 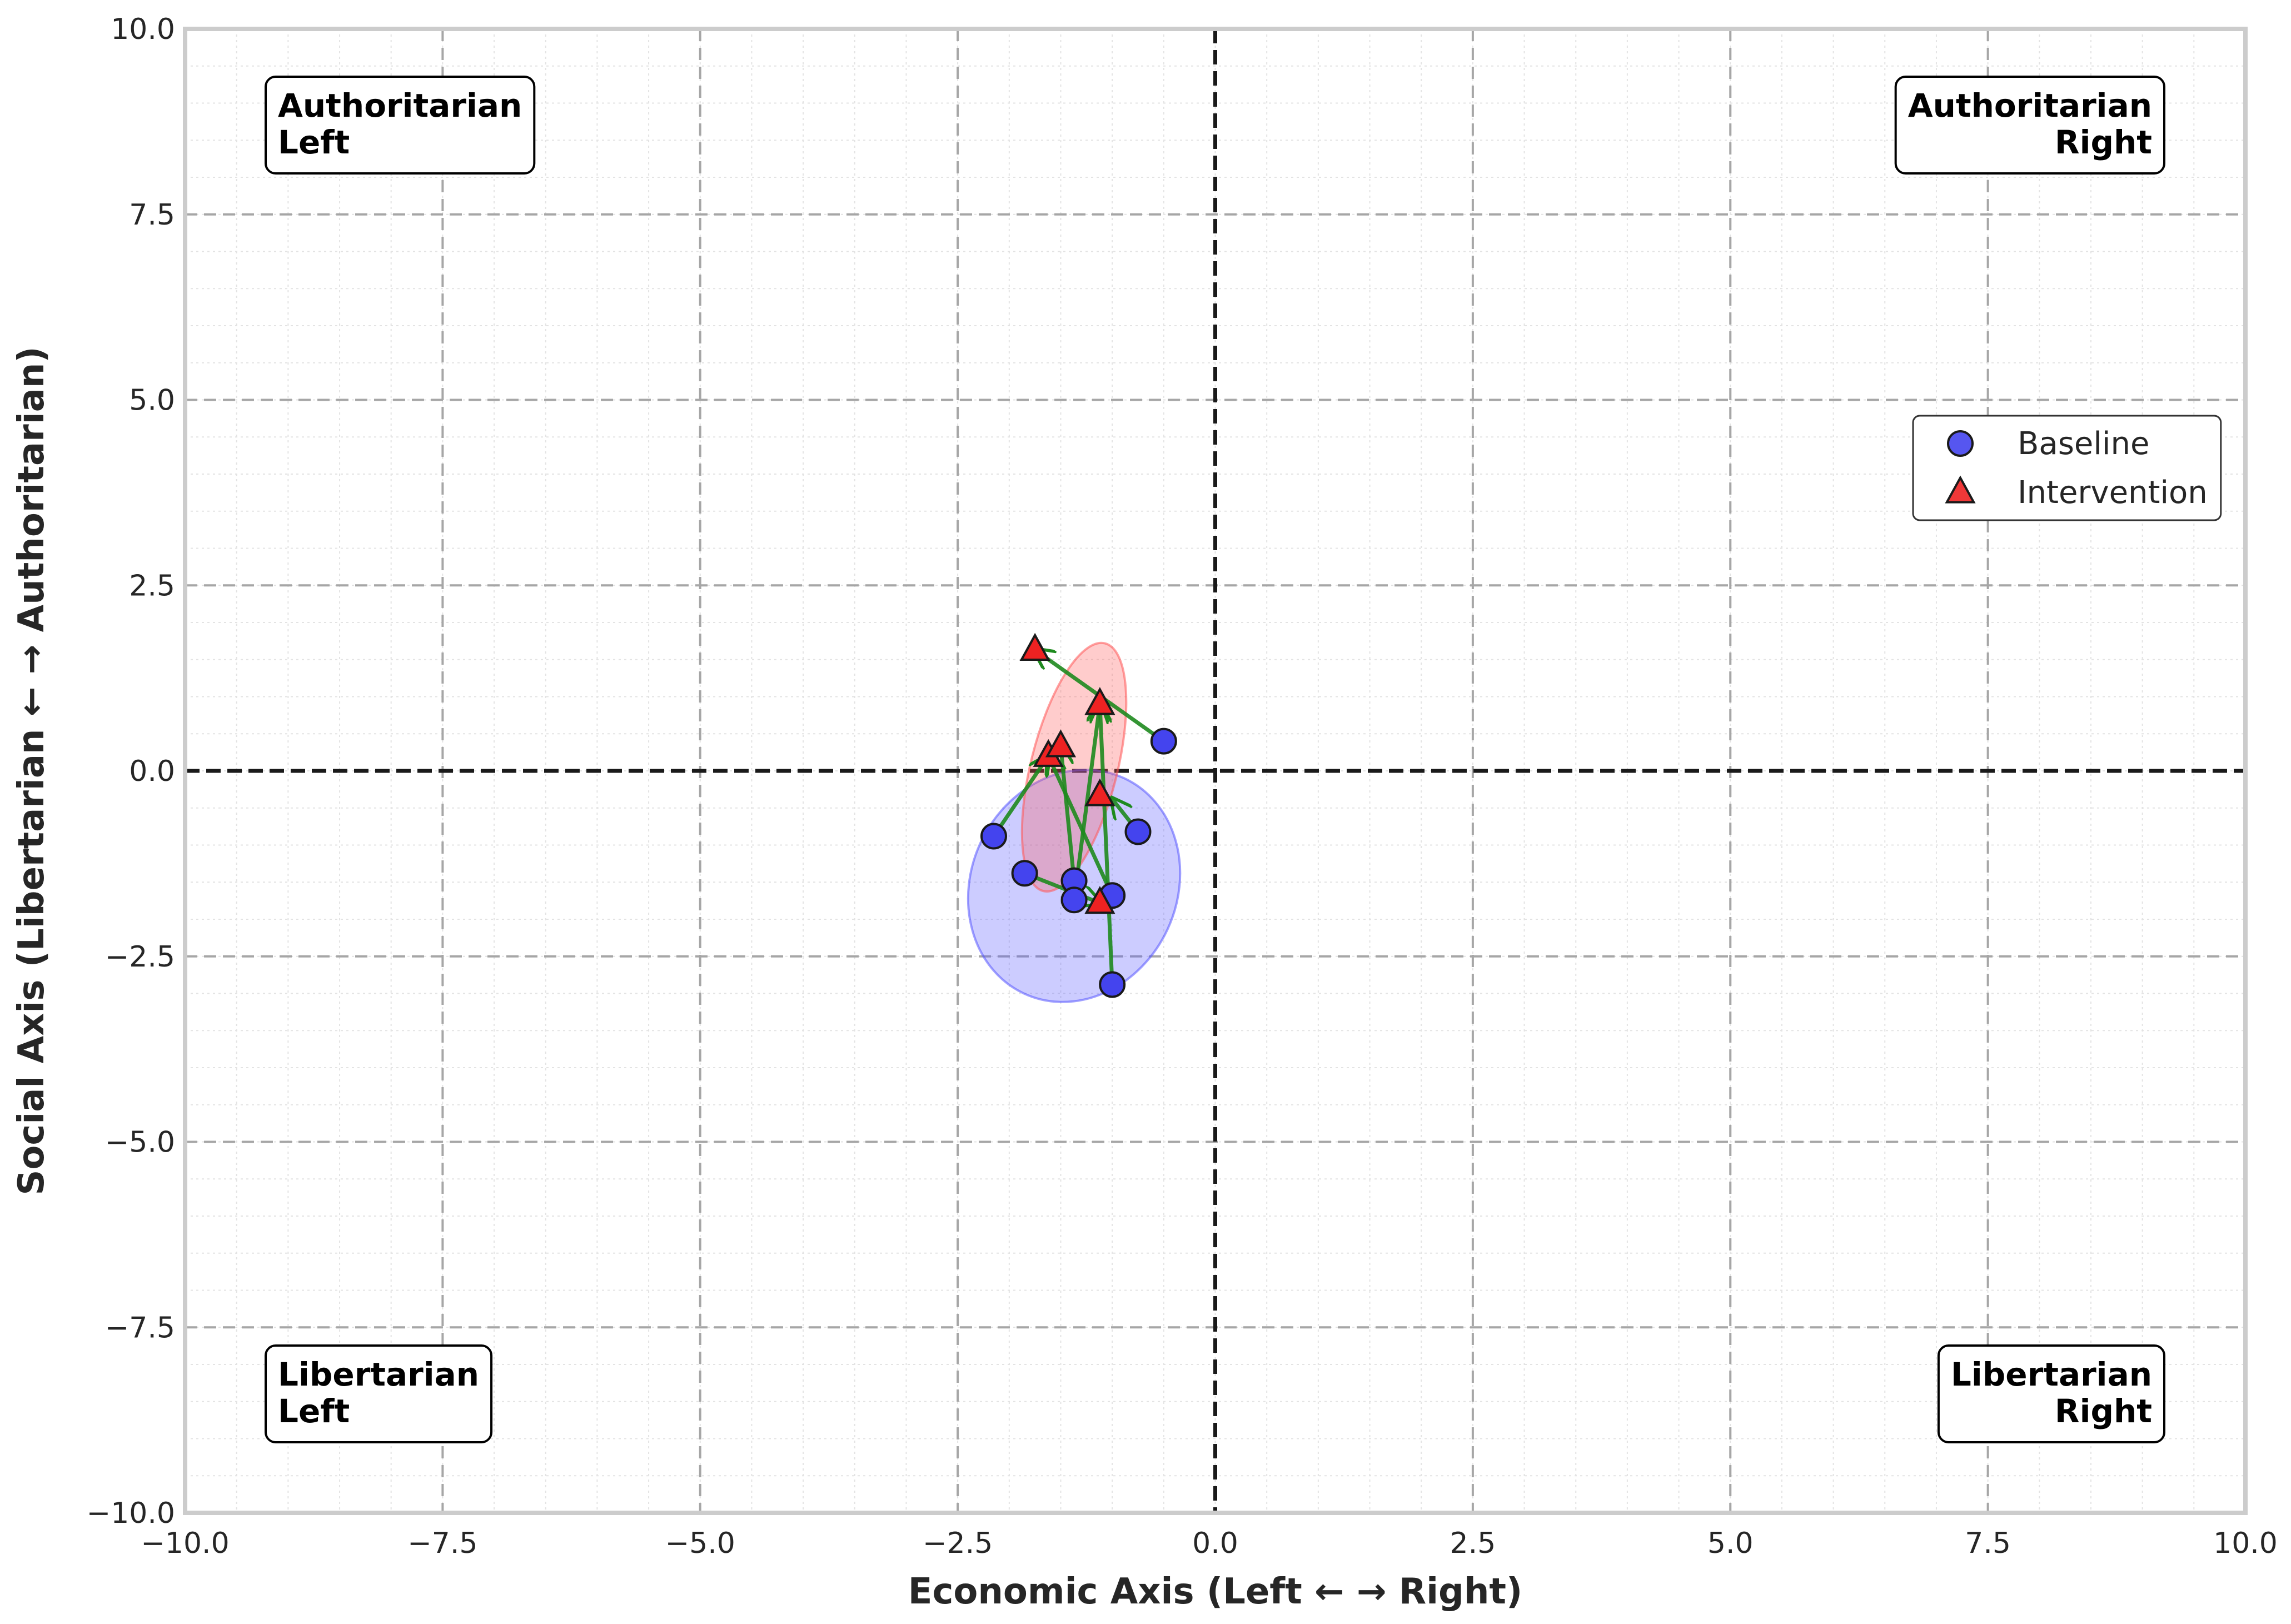 What do you see at coordinates (152, 771) in the screenshot?
I see `y-tick-label: 0.0` at bounding box center [152, 771].